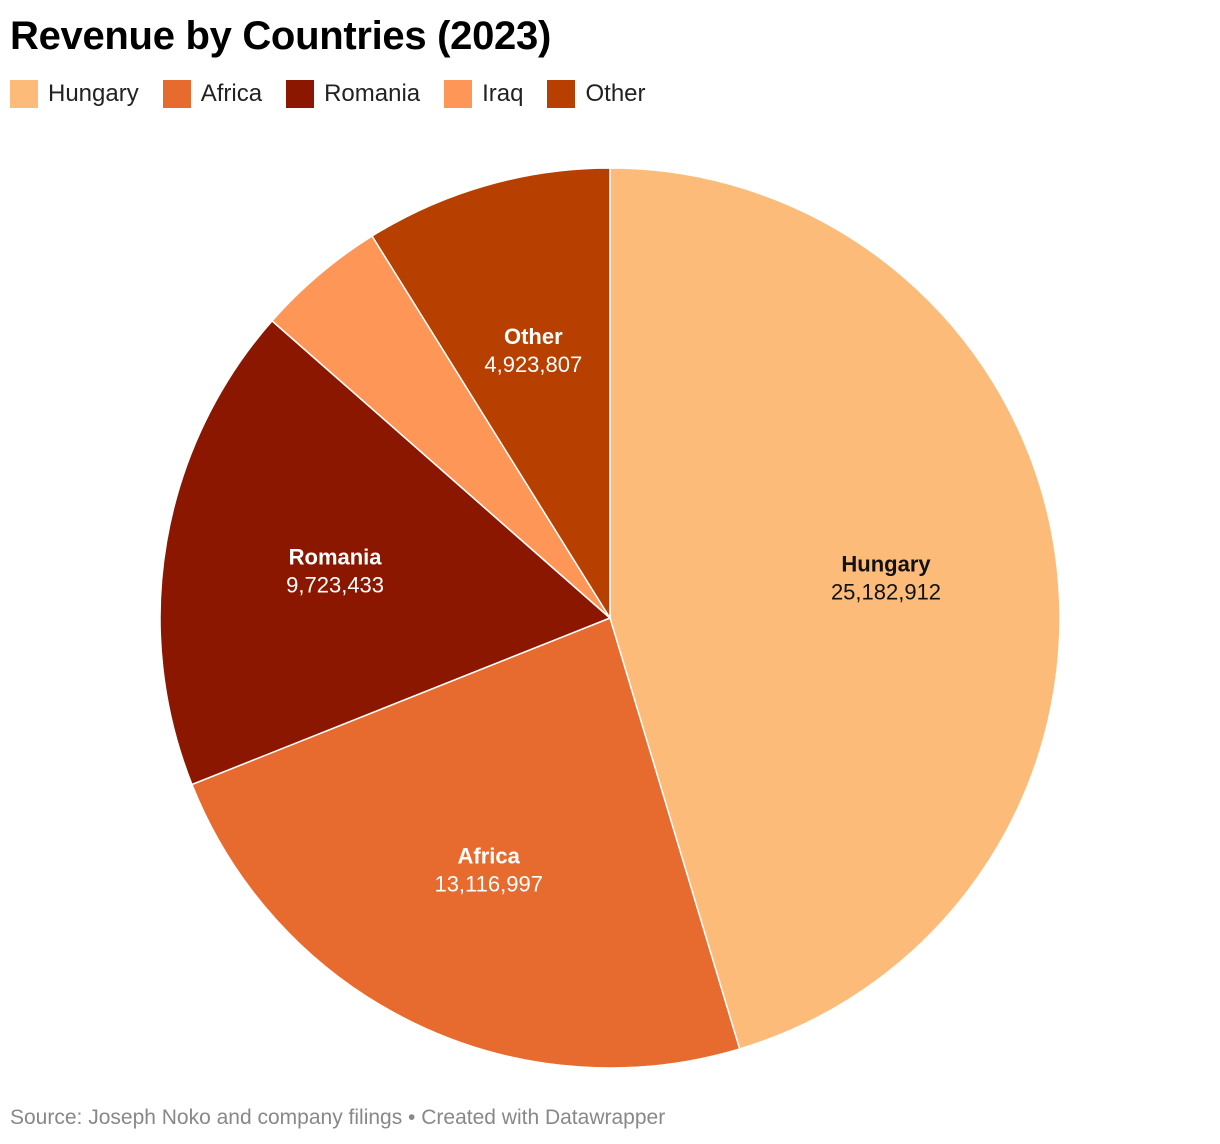  What do you see at coordinates (488, 883) in the screenshot?
I see `slice-label-value: 13,116,997` at bounding box center [488, 883].